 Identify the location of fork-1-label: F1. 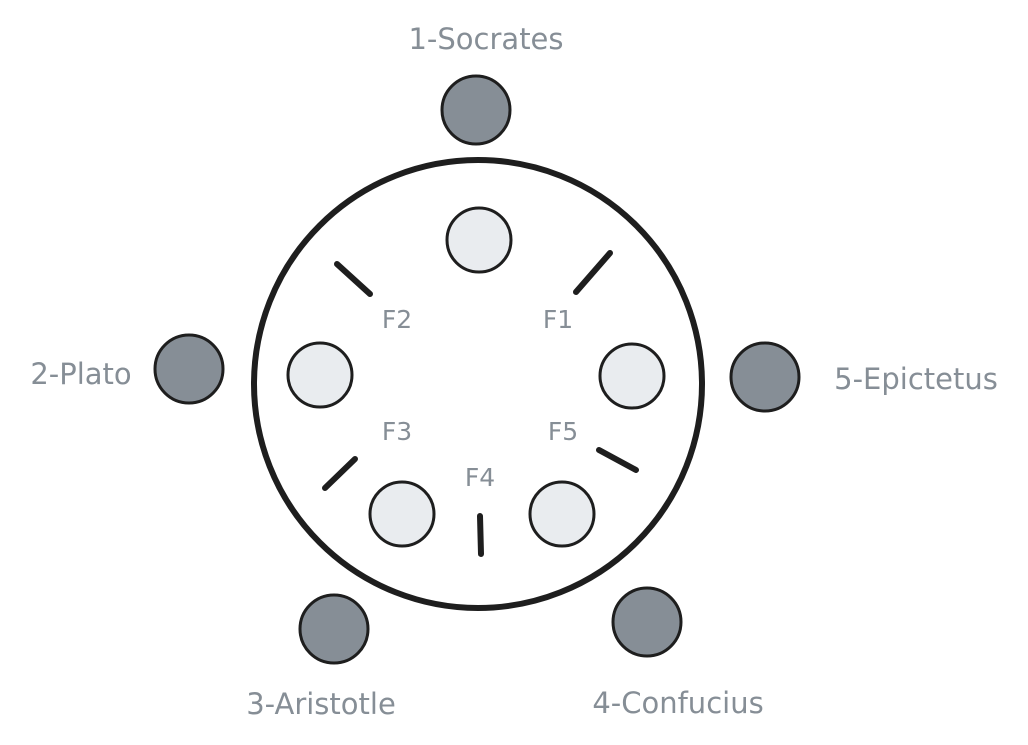
(558, 319).